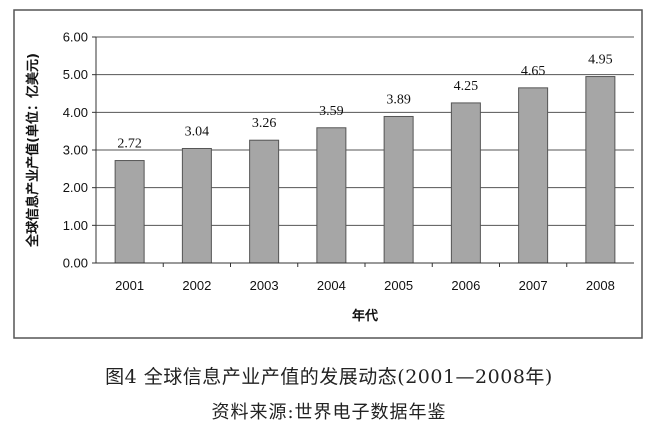 This screenshot has height=444, width=658. Describe the element at coordinates (329, 412) in the screenshot. I see `source-note: 资料来源:世界电子数据年鉴` at that location.